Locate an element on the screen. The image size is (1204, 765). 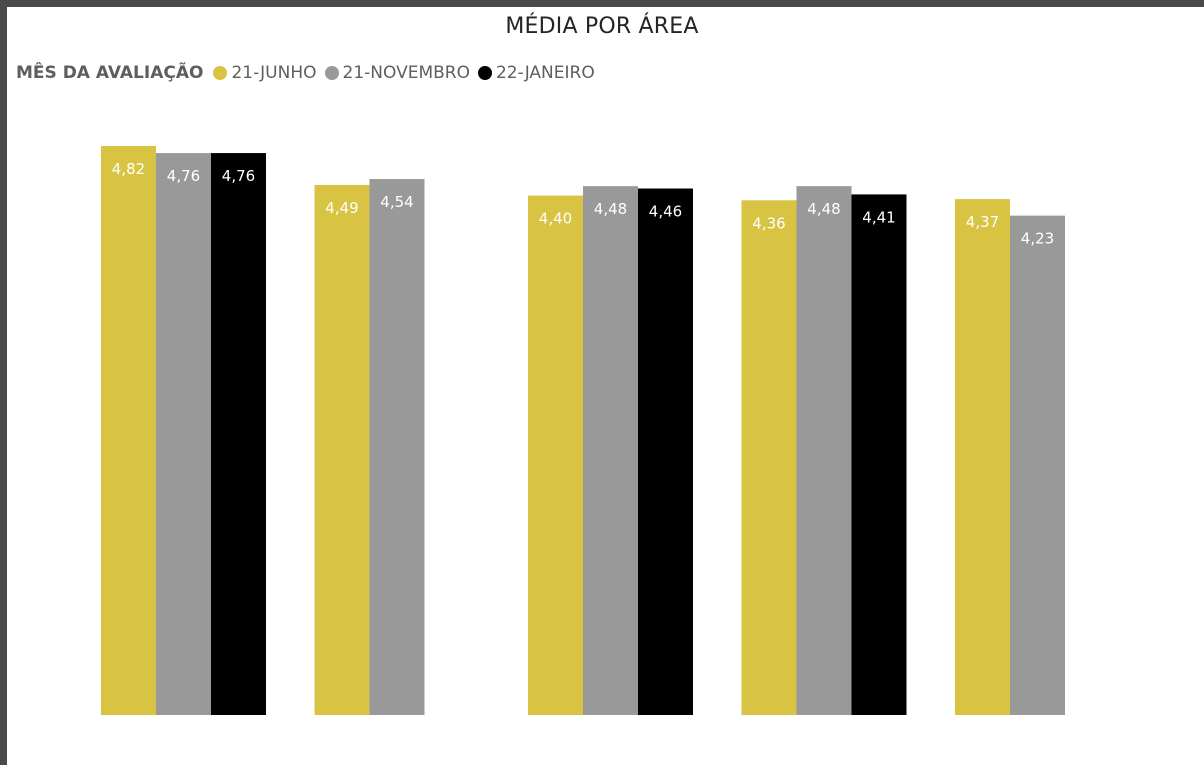
legend-title: MÊS DA AVALIAÇÃO is located at coordinates (110, 73).